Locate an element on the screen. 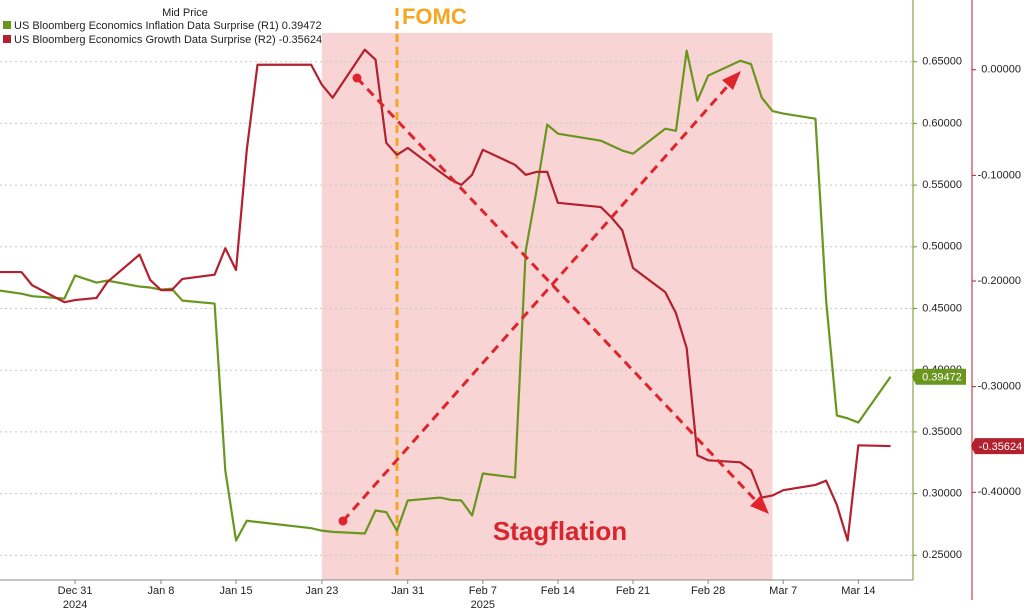  y-tick-label: 0.25000 is located at coordinates (942, 555).